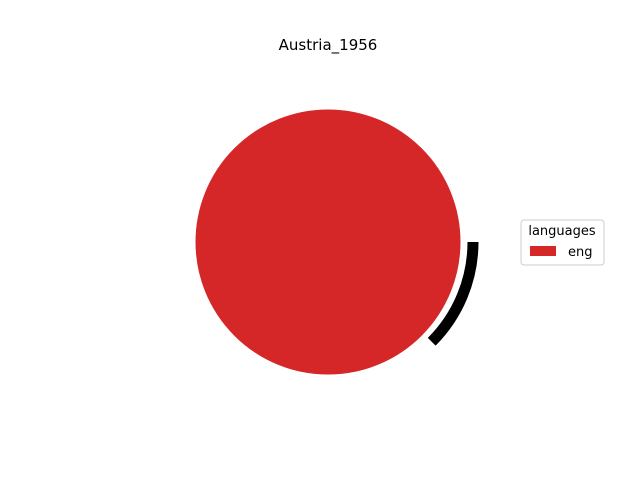  What do you see at coordinates (328, 45) in the screenshot?
I see `chart-title: Austria_1956` at bounding box center [328, 45].